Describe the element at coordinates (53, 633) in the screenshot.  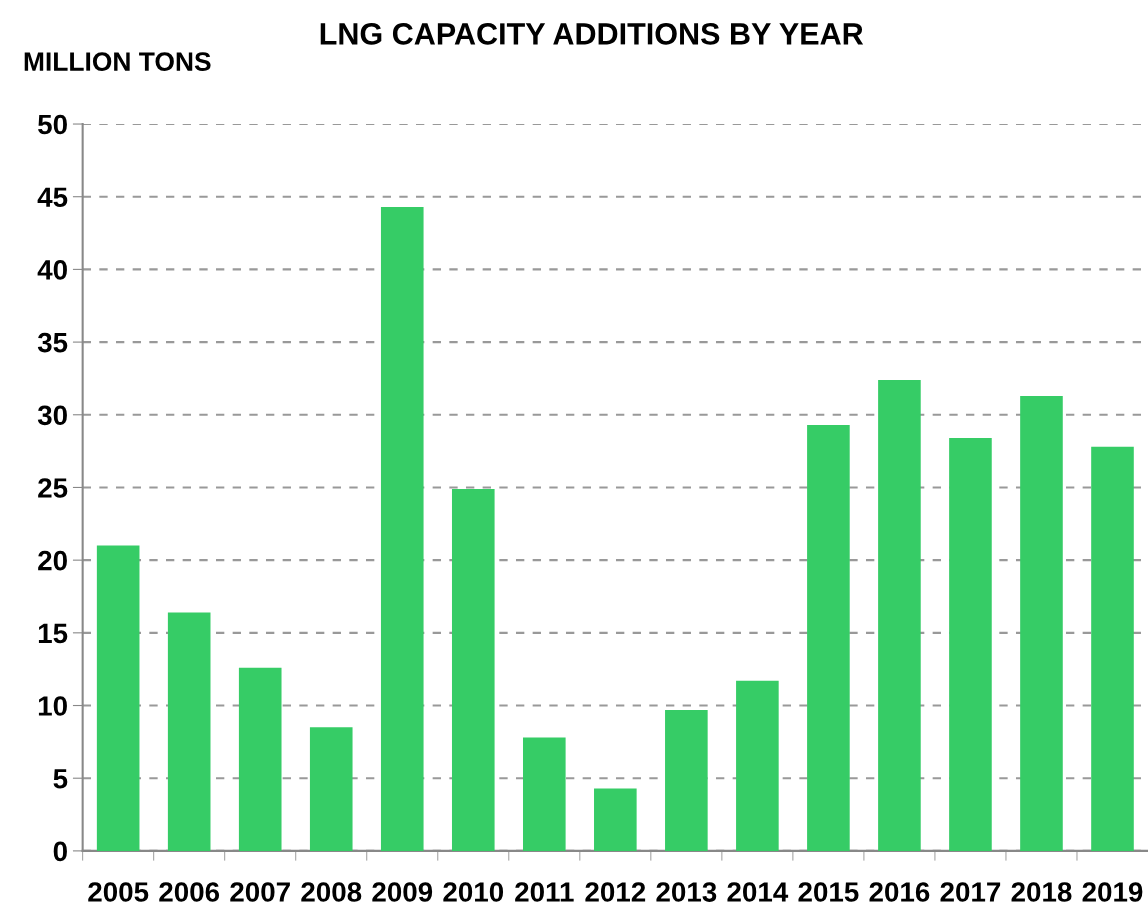
I see `y-tick-label: 15` at that location.